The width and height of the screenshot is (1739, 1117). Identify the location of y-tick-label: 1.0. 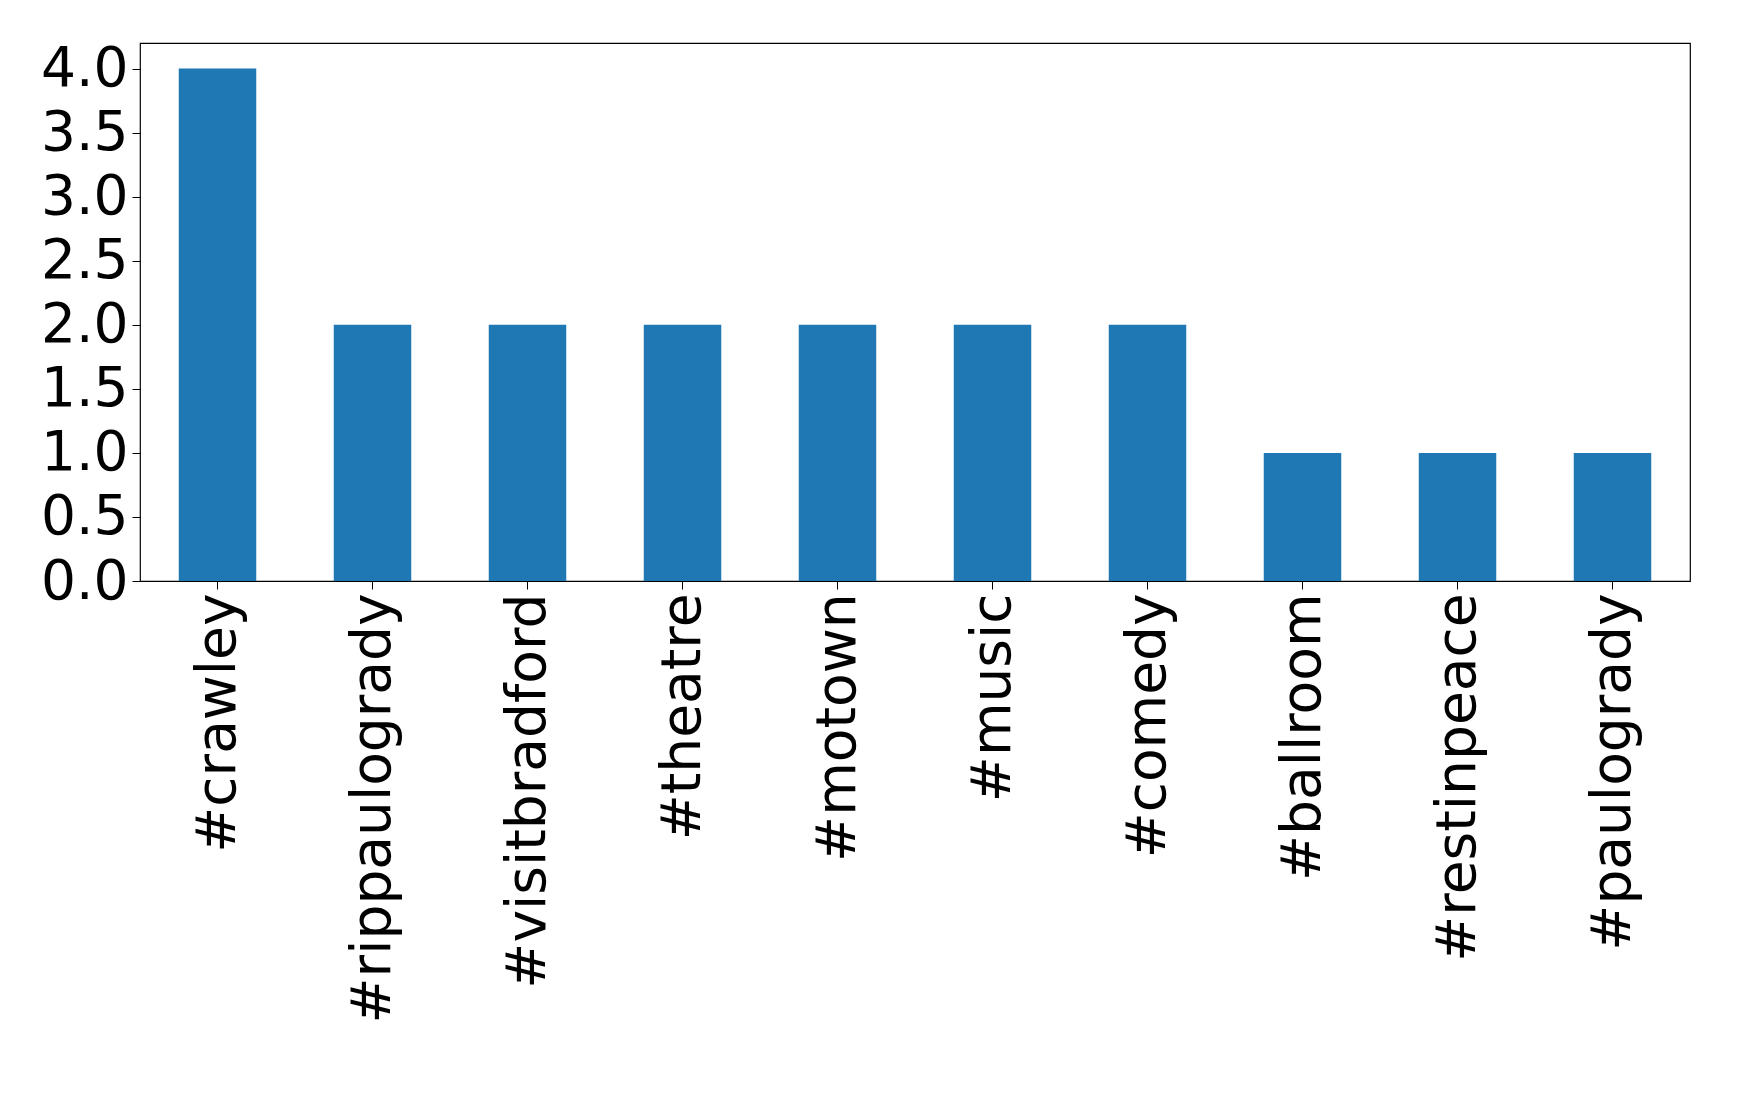
(85, 451).